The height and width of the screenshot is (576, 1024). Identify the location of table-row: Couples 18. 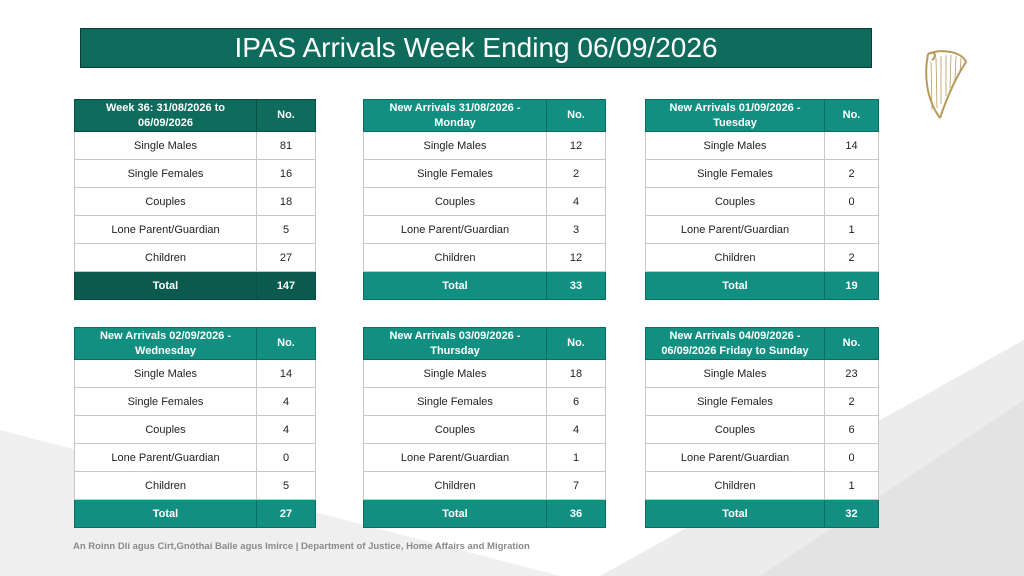
(195, 201).